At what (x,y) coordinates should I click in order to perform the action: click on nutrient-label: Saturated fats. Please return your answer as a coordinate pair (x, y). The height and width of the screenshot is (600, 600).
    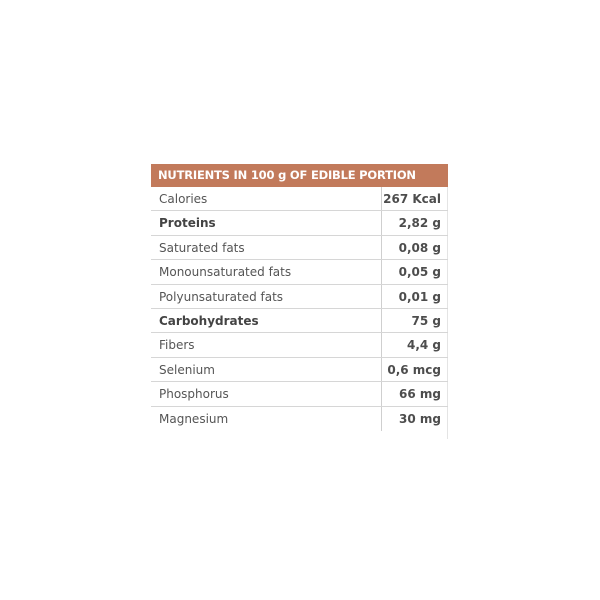
    Looking at the image, I should click on (266, 247).